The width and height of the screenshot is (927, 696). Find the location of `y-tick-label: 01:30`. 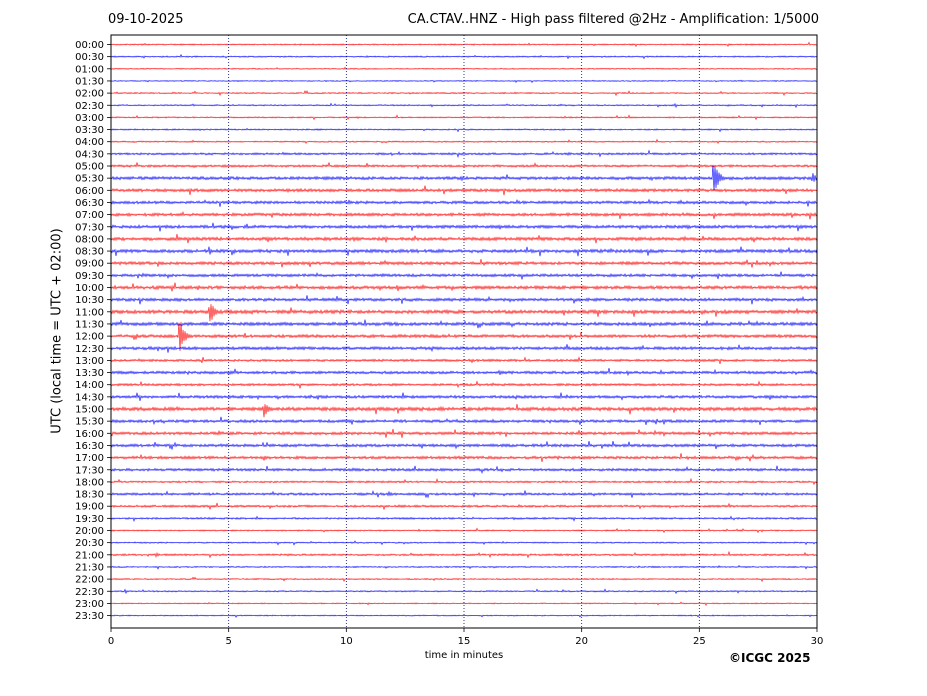

y-tick-label: 01:30 is located at coordinates (89, 81).